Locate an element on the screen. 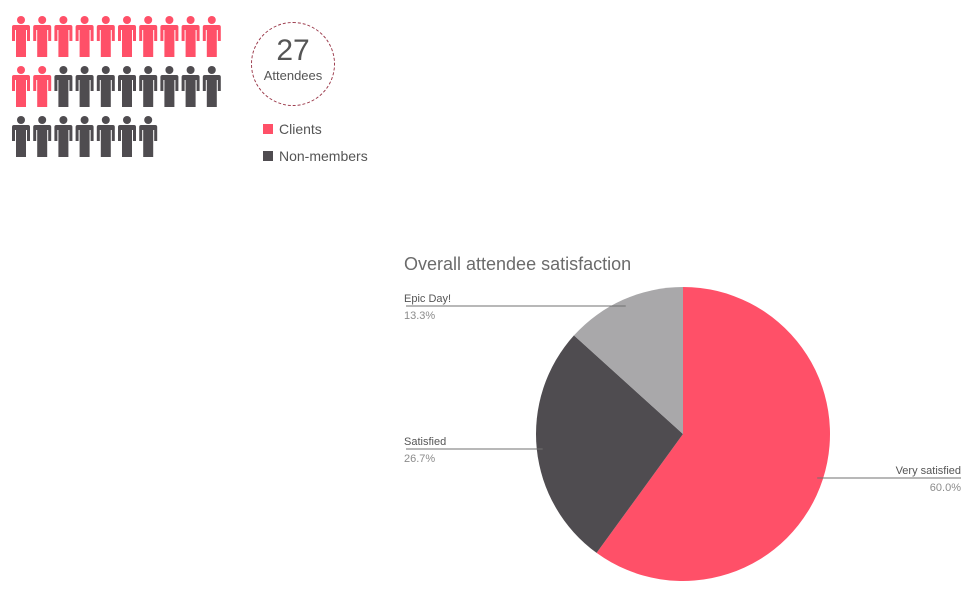 This screenshot has width=980, height=600. attendee-icon-grid is located at coordinates (116, 86).